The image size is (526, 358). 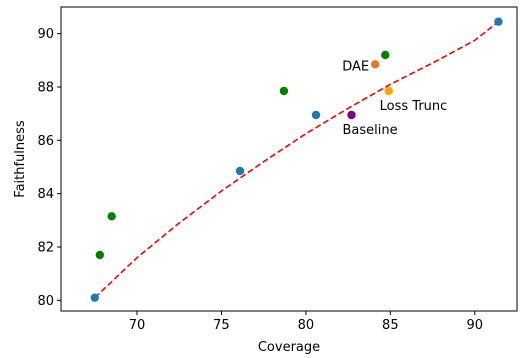 I want to click on x-axis-ticks: 70 75 80 85 90, so click(x=306, y=322).